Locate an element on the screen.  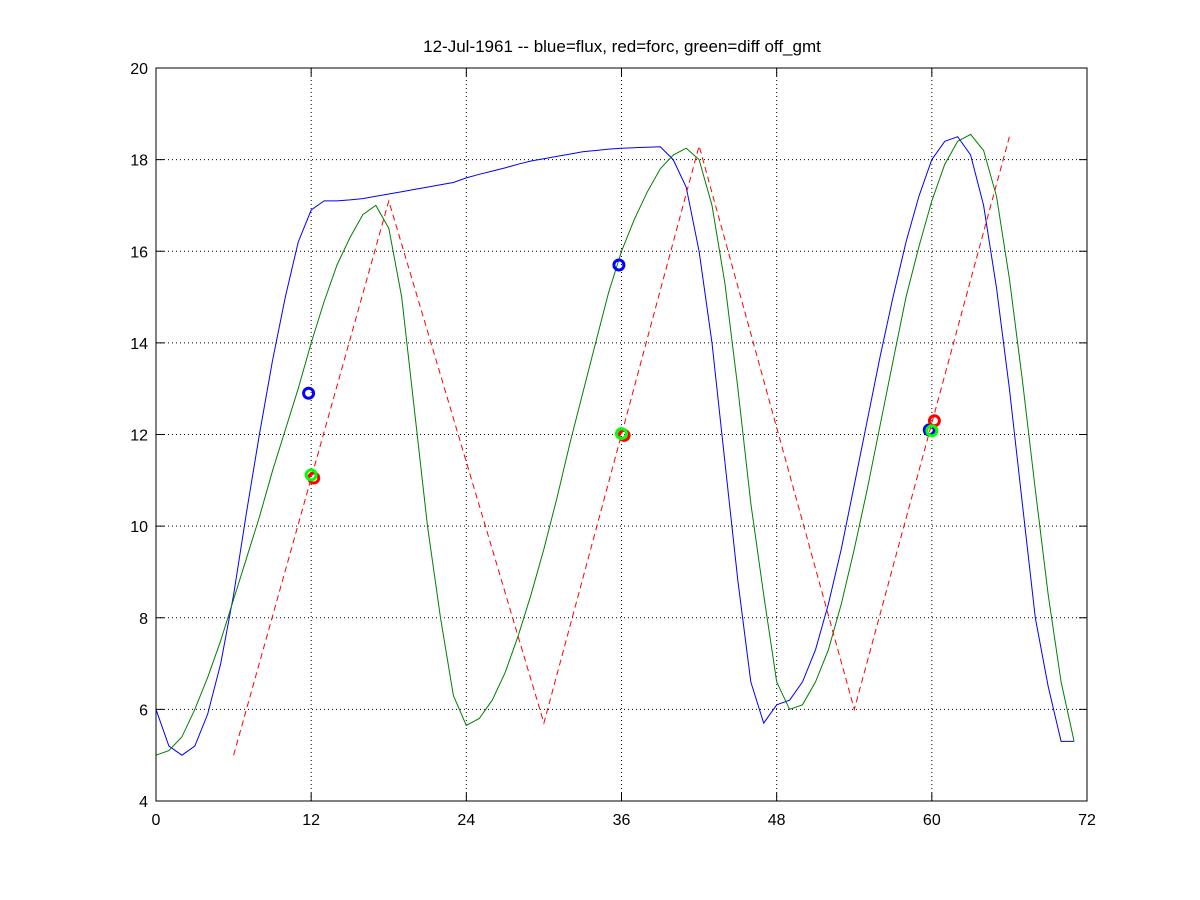
x-tick-label: 12 is located at coordinates (311, 820).